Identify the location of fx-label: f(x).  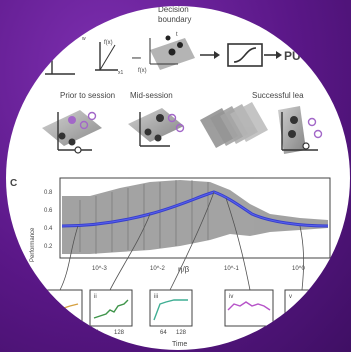
(108, 43).